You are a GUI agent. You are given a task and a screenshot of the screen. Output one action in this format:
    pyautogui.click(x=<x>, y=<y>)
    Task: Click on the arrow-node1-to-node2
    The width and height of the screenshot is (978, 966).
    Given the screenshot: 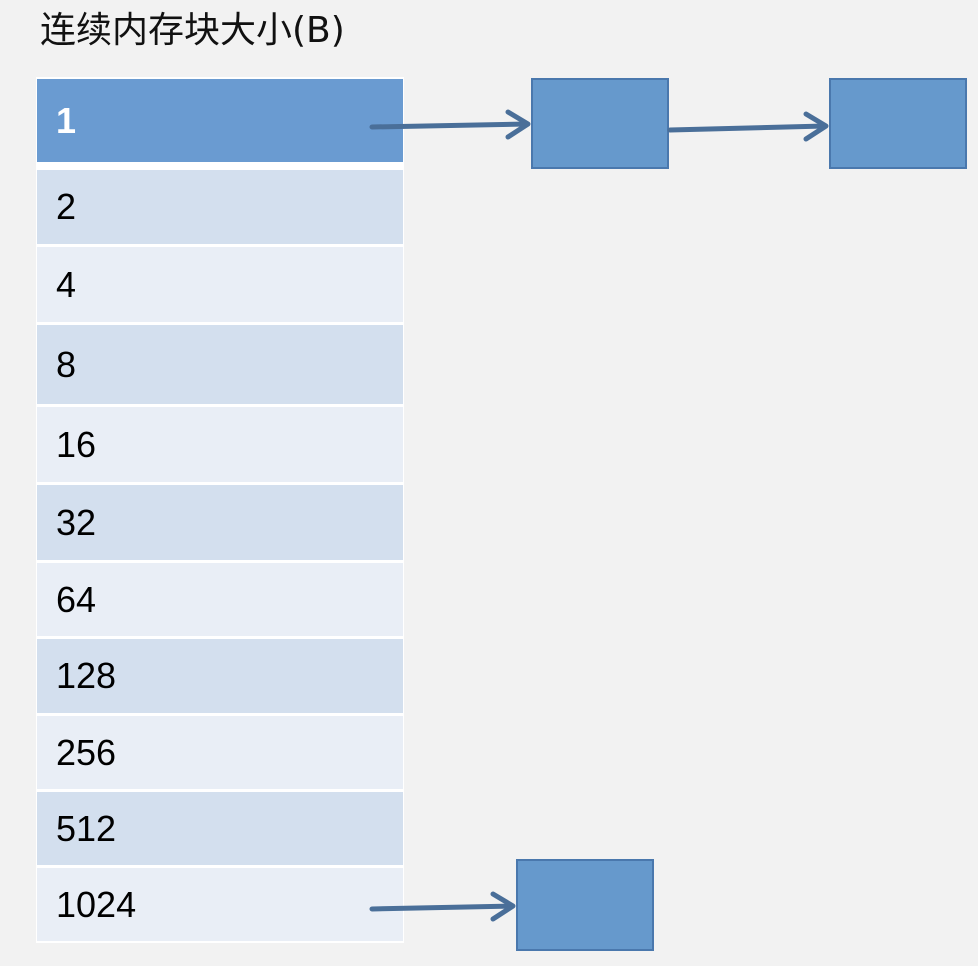 What is the action you would take?
    pyautogui.click(x=748, y=126)
    